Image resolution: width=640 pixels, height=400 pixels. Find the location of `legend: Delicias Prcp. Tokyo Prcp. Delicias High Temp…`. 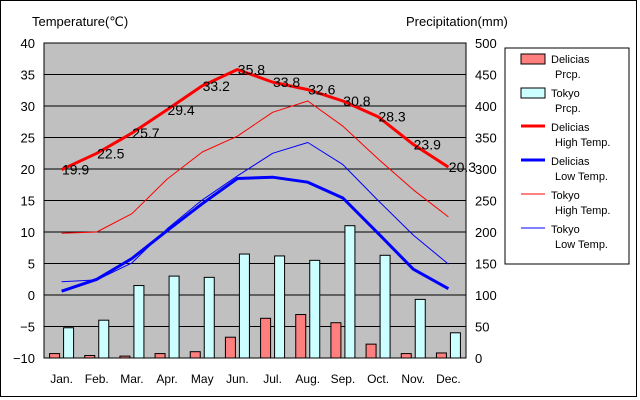

legend: Delicias Prcp. Tokyo Prcp. Delicias High Temp… is located at coordinates (567, 156).